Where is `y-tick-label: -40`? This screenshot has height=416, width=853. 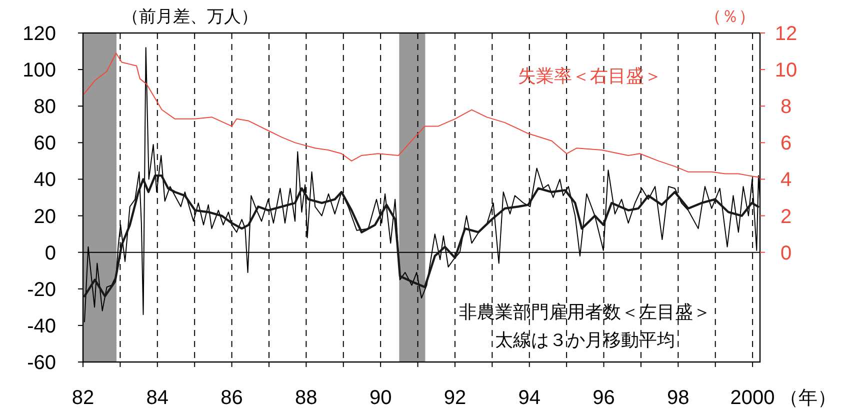
y-tick-label: -40 is located at coordinates (41, 326).